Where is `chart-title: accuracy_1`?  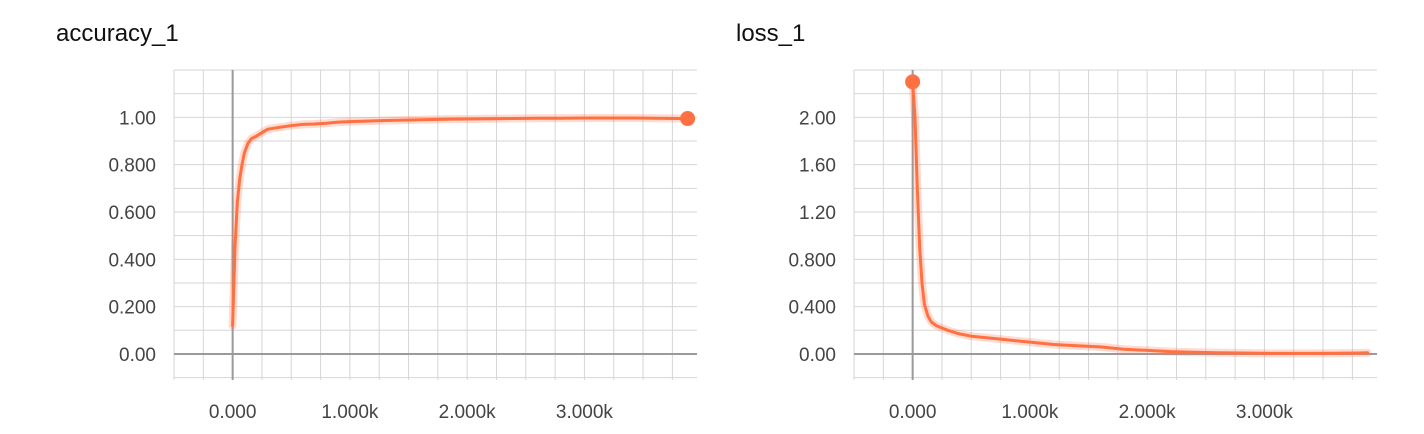 chart-title: accuracy_1 is located at coordinates (117, 33).